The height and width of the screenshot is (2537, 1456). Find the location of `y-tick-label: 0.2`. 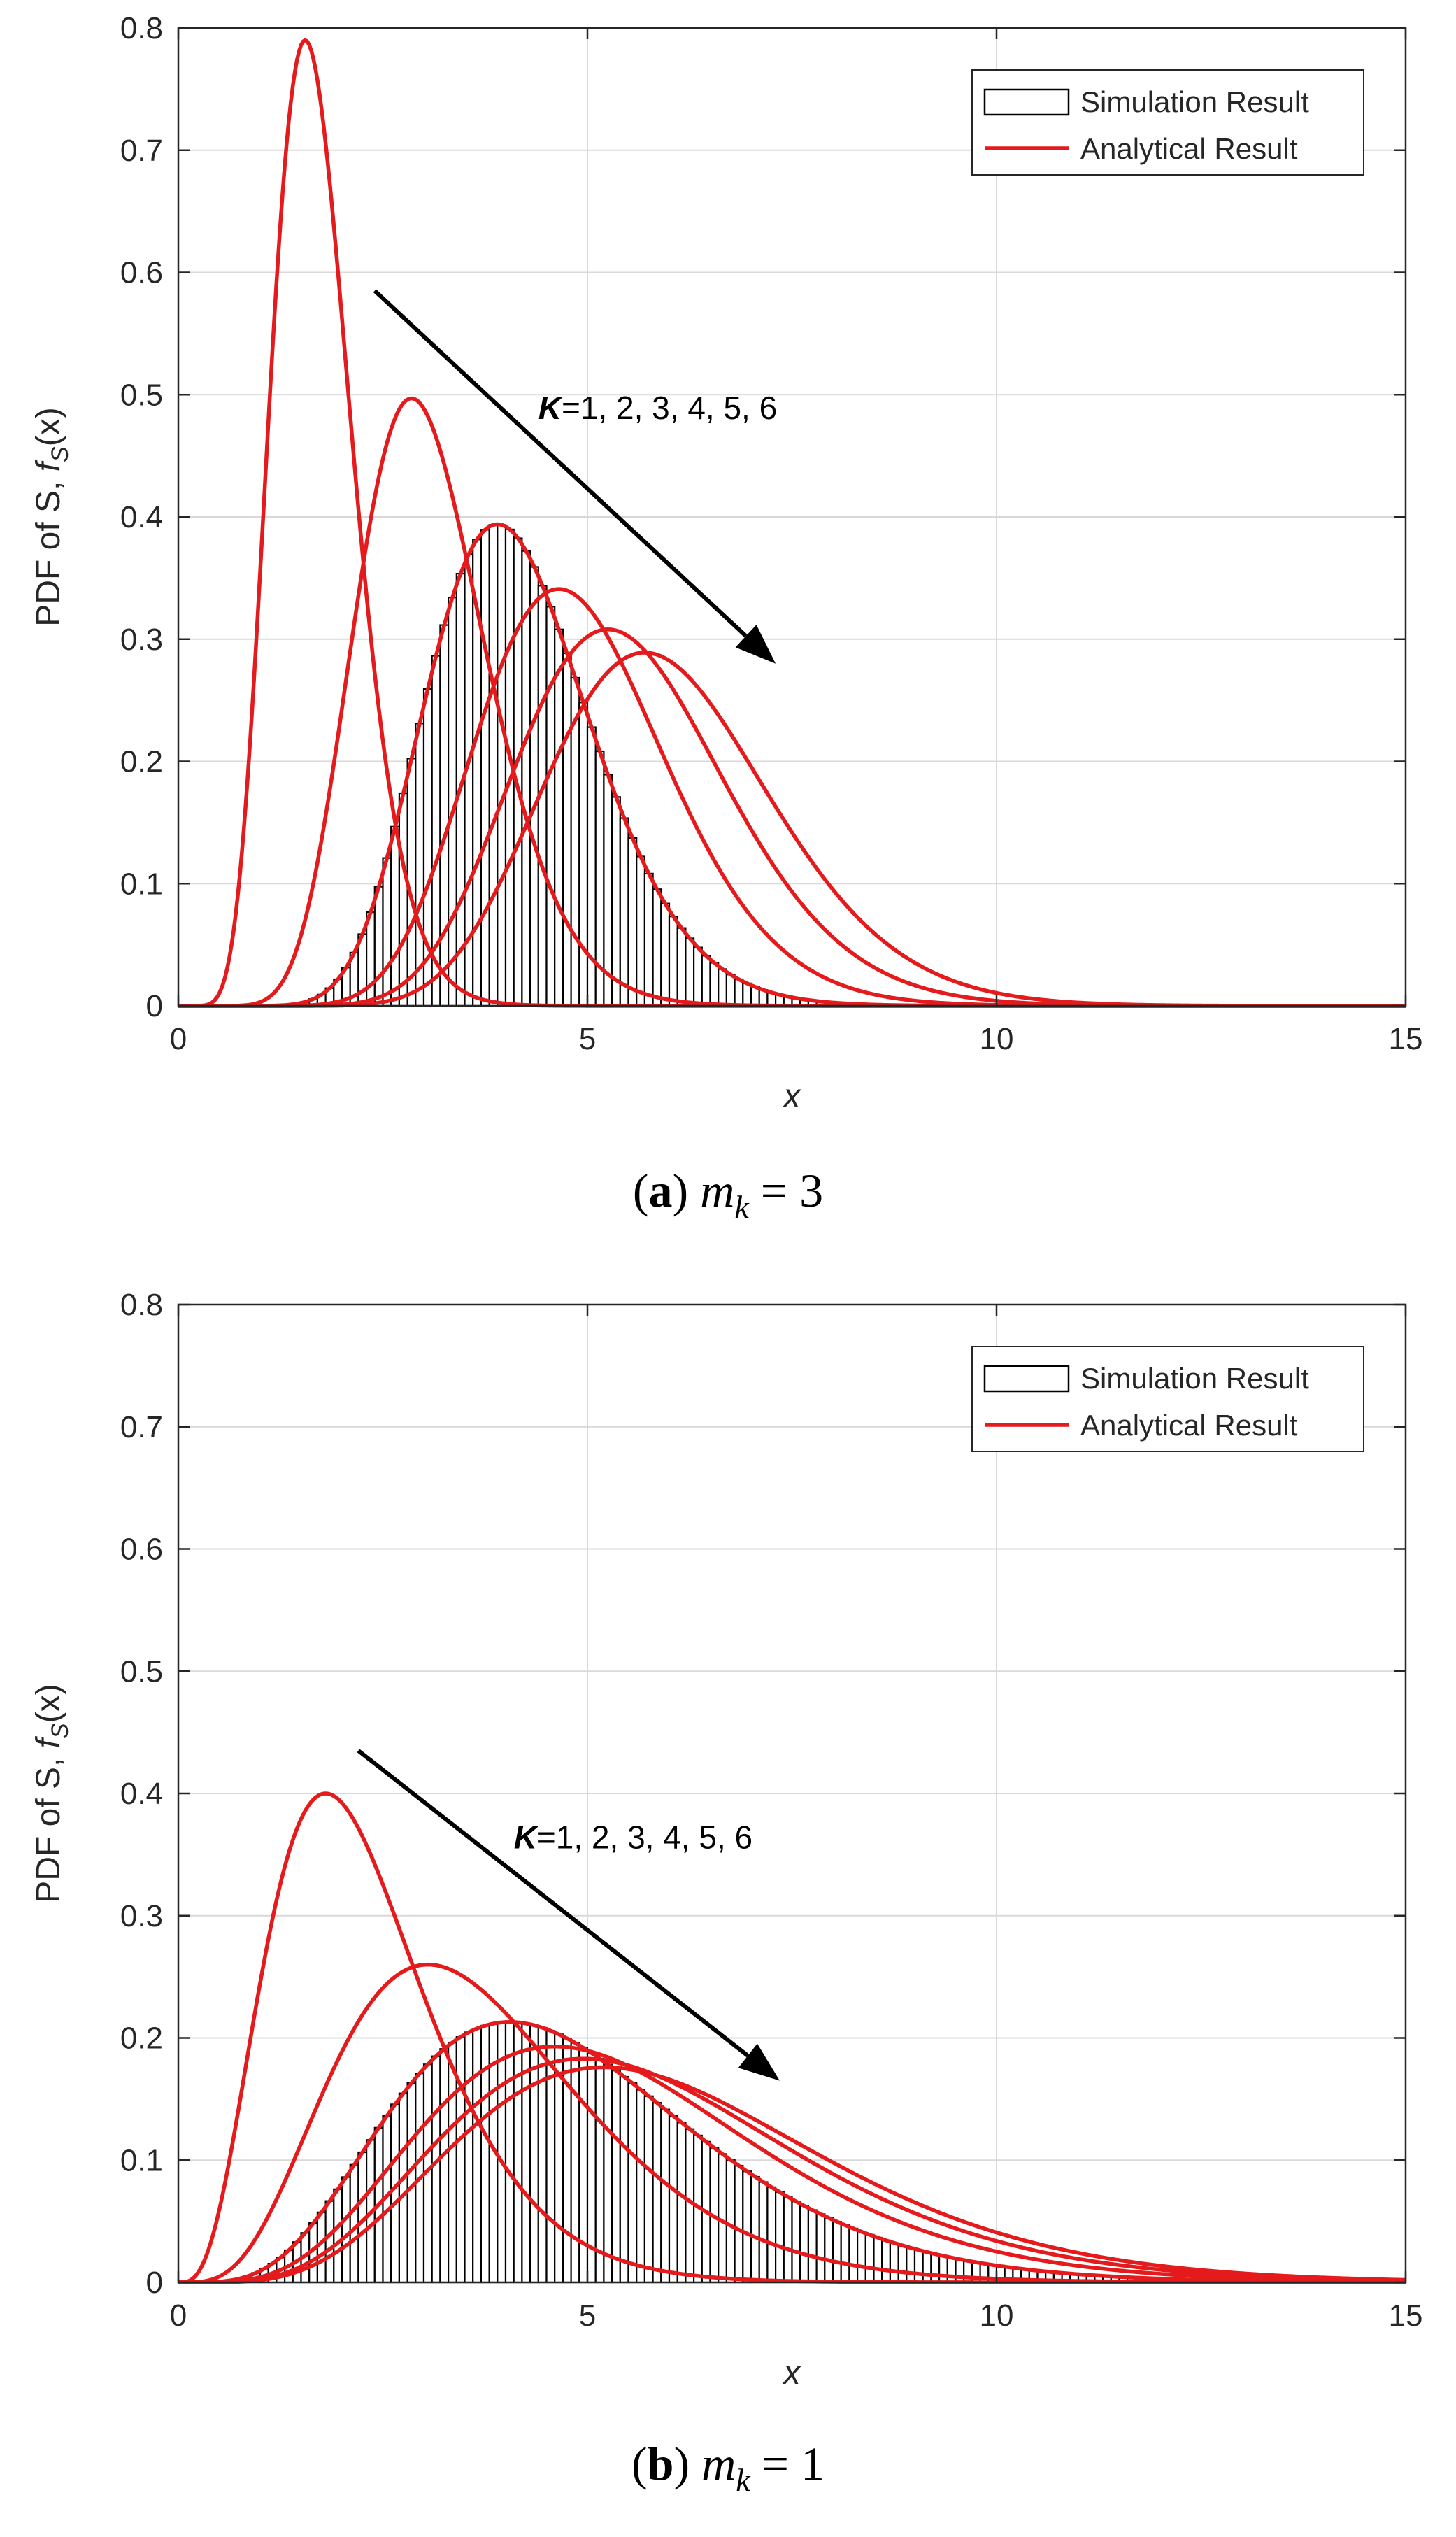

y-tick-label: 0.2 is located at coordinates (141, 762).